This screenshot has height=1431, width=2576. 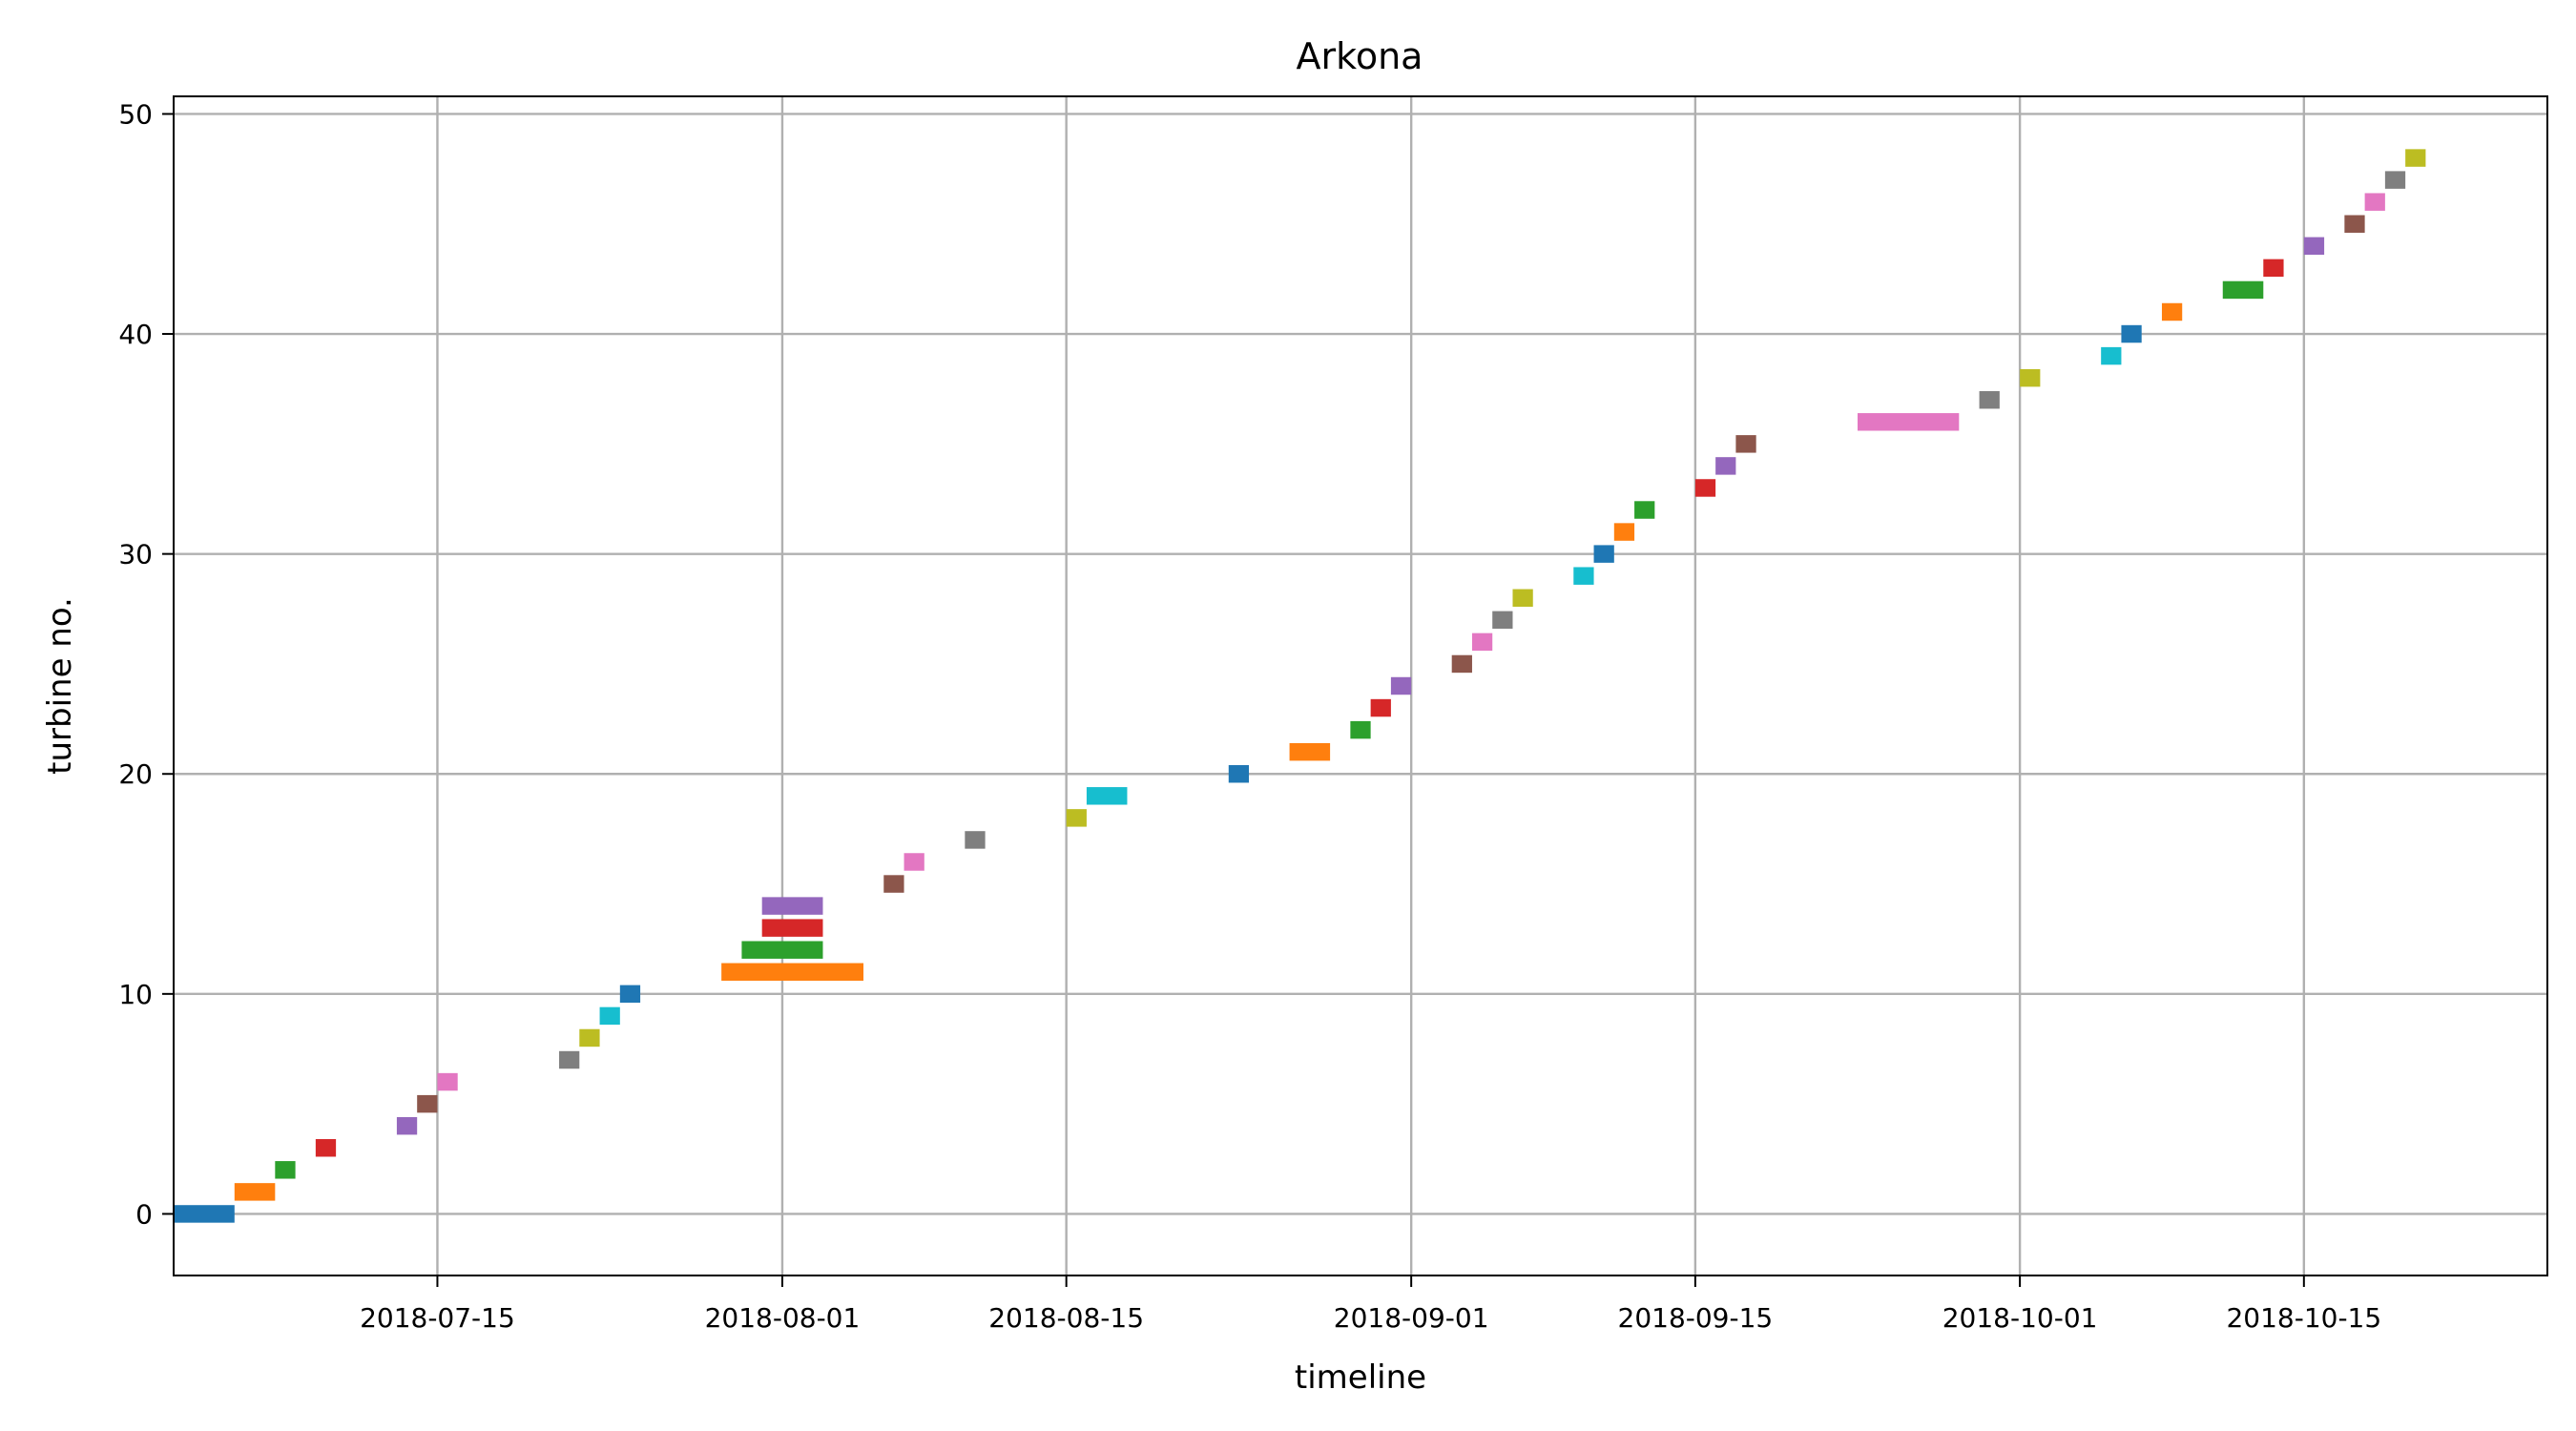 I want to click on x-tick-label: 2018-07-15, so click(x=437, y=1318).